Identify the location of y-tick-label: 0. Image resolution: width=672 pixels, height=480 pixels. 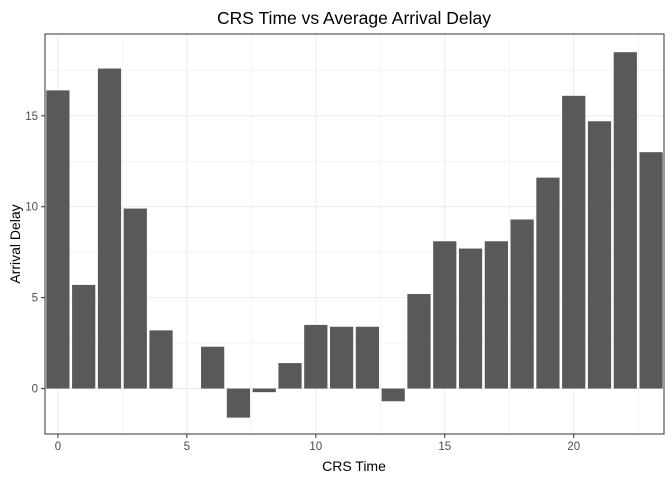
(35, 390).